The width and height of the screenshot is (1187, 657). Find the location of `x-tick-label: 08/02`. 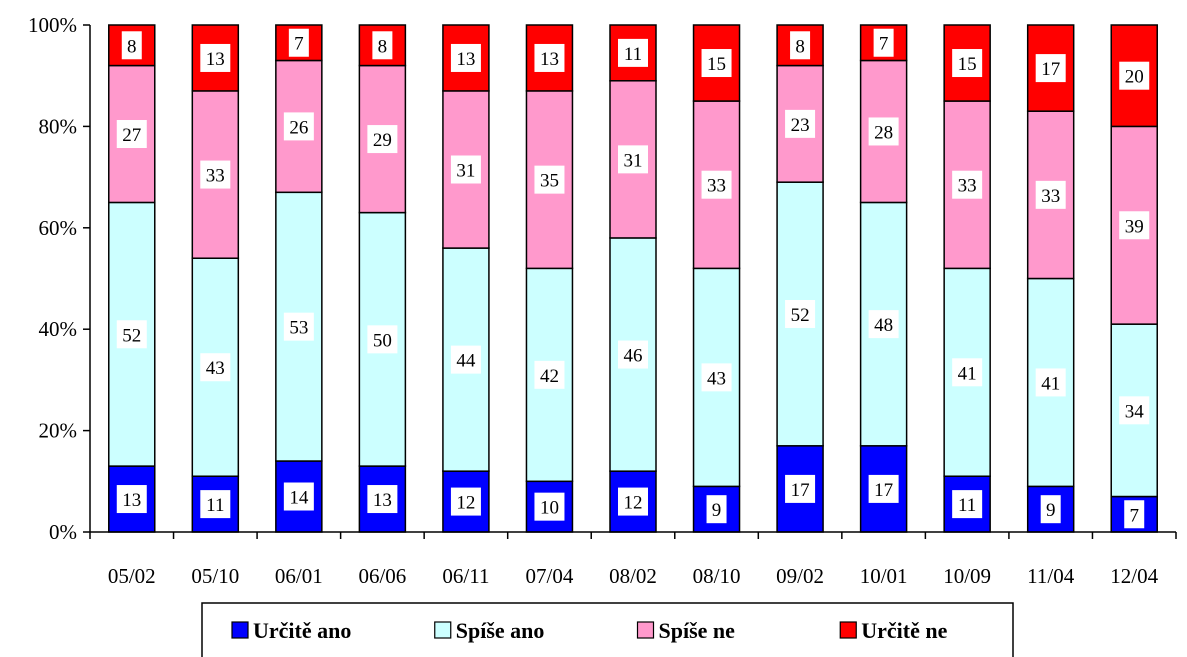

x-tick-label: 08/02 is located at coordinates (633, 576).